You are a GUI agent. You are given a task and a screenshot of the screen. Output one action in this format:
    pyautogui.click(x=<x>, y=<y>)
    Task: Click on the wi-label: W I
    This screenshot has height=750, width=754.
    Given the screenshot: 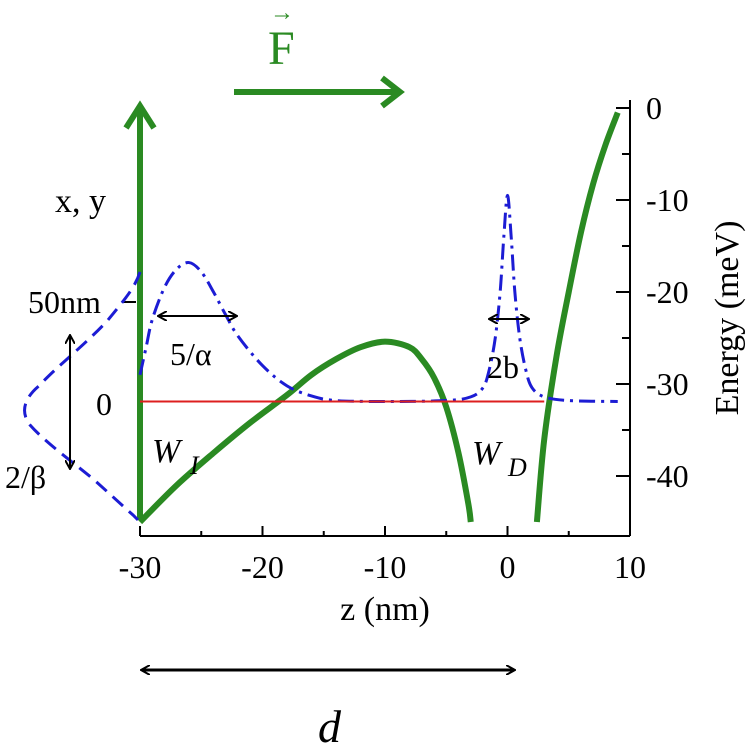 What is the action you would take?
    pyautogui.click(x=176, y=456)
    